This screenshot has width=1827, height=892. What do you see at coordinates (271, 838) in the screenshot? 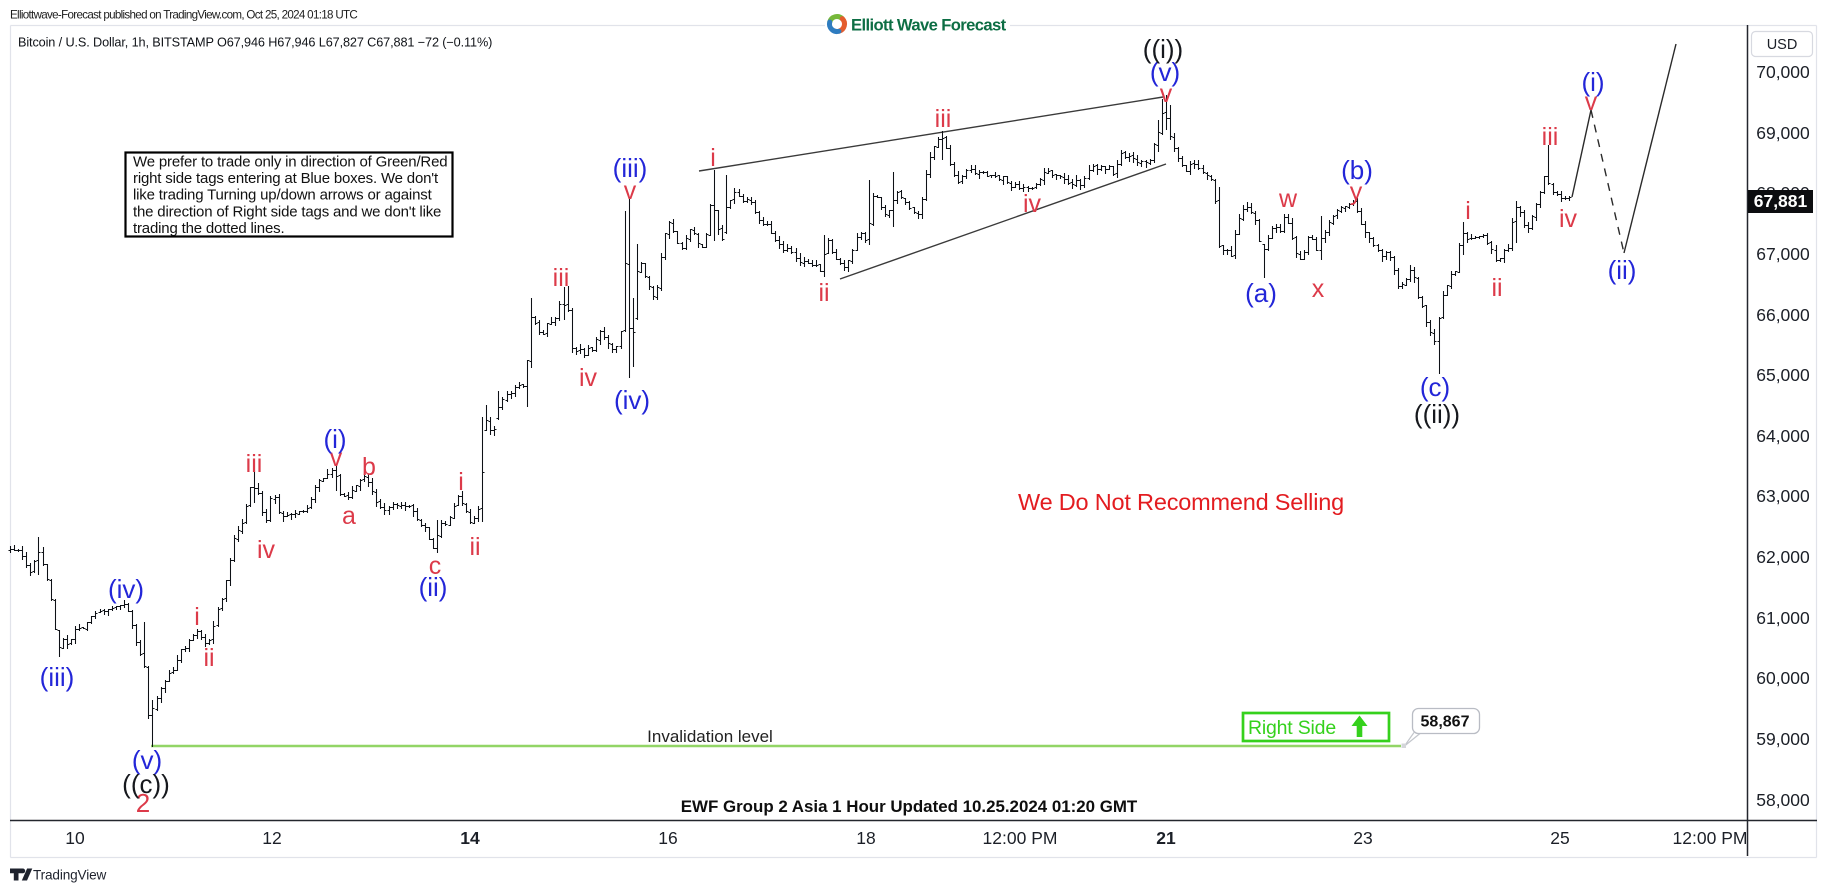
I see `svg-text: 12` at bounding box center [271, 838].